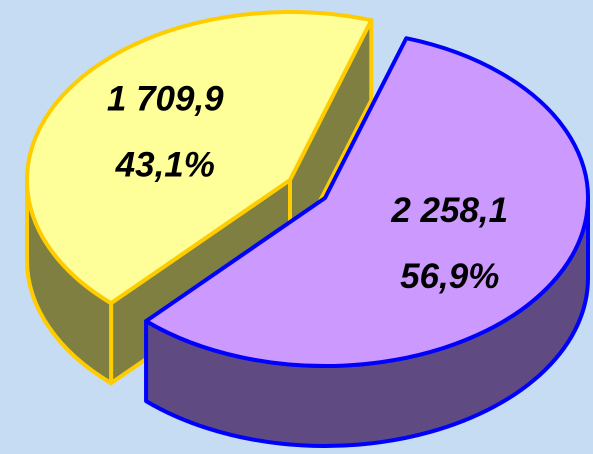 This screenshot has height=454, width=593. I want to click on percent-label: 56,9%, so click(449, 276).